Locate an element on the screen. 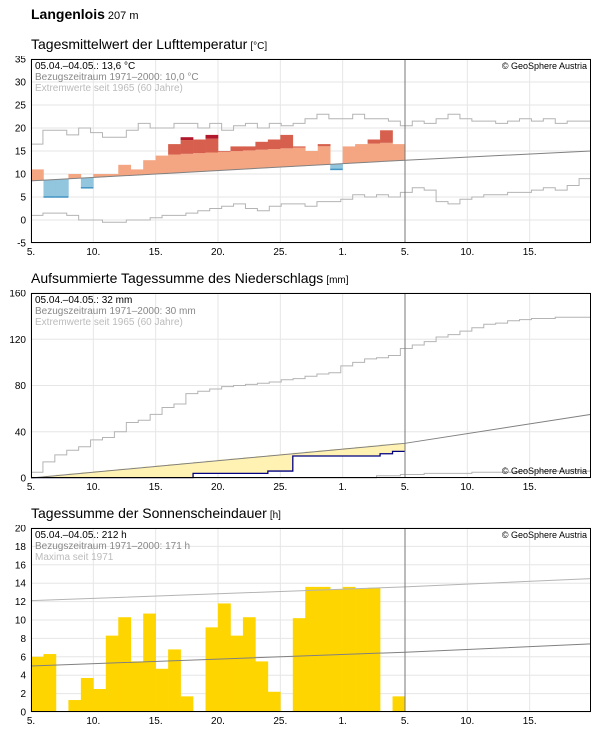 The height and width of the screenshot is (729, 596). y-tick-label: 6 is located at coordinates (23, 657).